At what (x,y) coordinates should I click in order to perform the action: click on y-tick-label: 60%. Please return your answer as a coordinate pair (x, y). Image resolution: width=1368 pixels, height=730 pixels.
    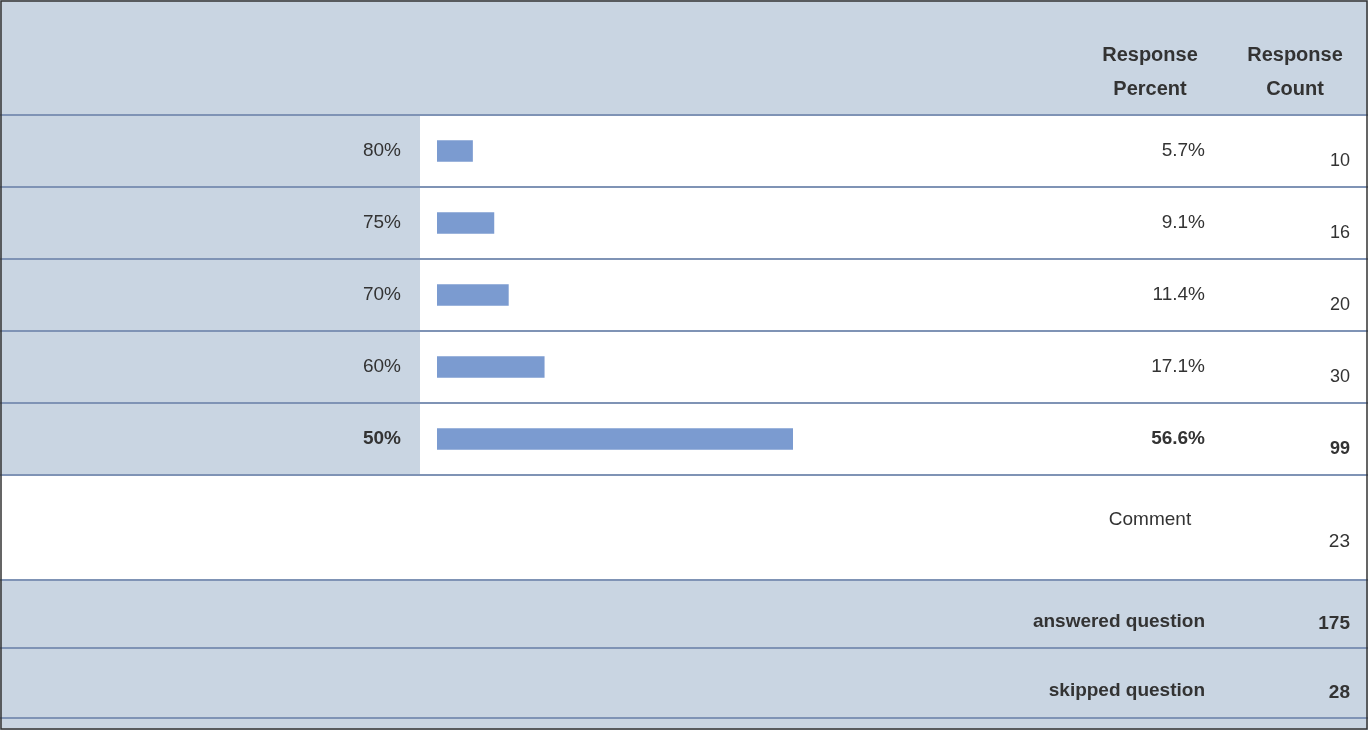
    Looking at the image, I should click on (382, 366).